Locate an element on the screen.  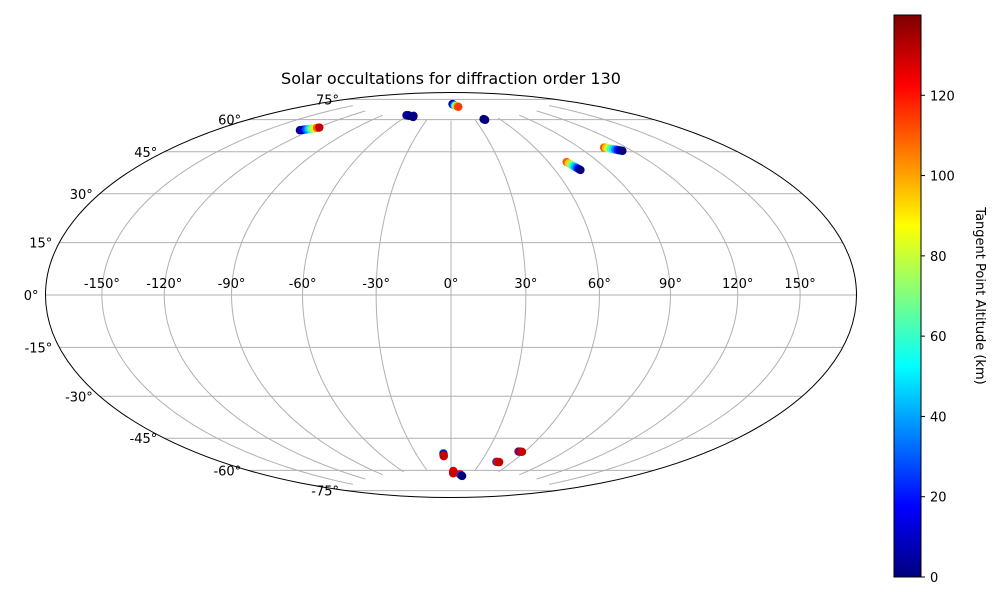
colorbar-gradient is located at coordinates (907, 296).